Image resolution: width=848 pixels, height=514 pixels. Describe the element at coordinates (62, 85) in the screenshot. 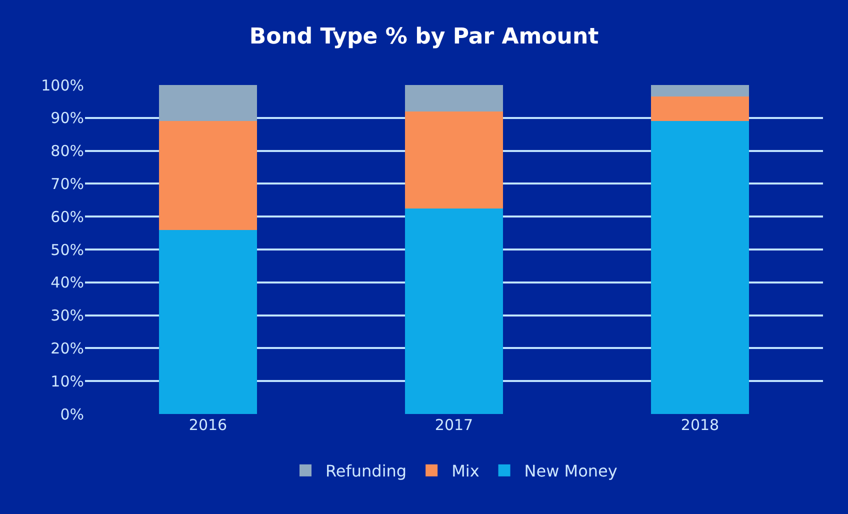

I see `y-tick-label: 100%` at that location.